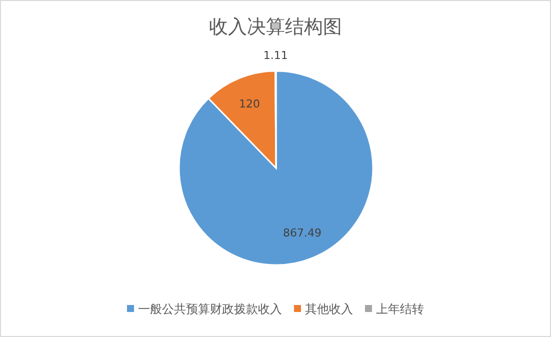  What do you see at coordinates (302, 233) in the screenshot?
I see `data-label: 867.49` at bounding box center [302, 233].